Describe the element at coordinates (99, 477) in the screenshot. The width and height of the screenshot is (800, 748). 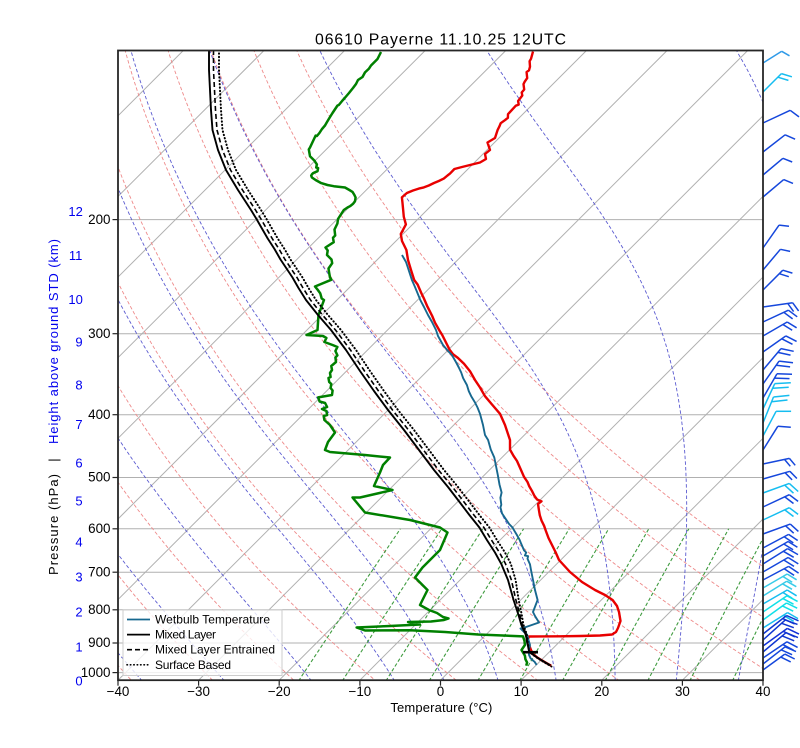
I see `svg-text: 500` at that location.